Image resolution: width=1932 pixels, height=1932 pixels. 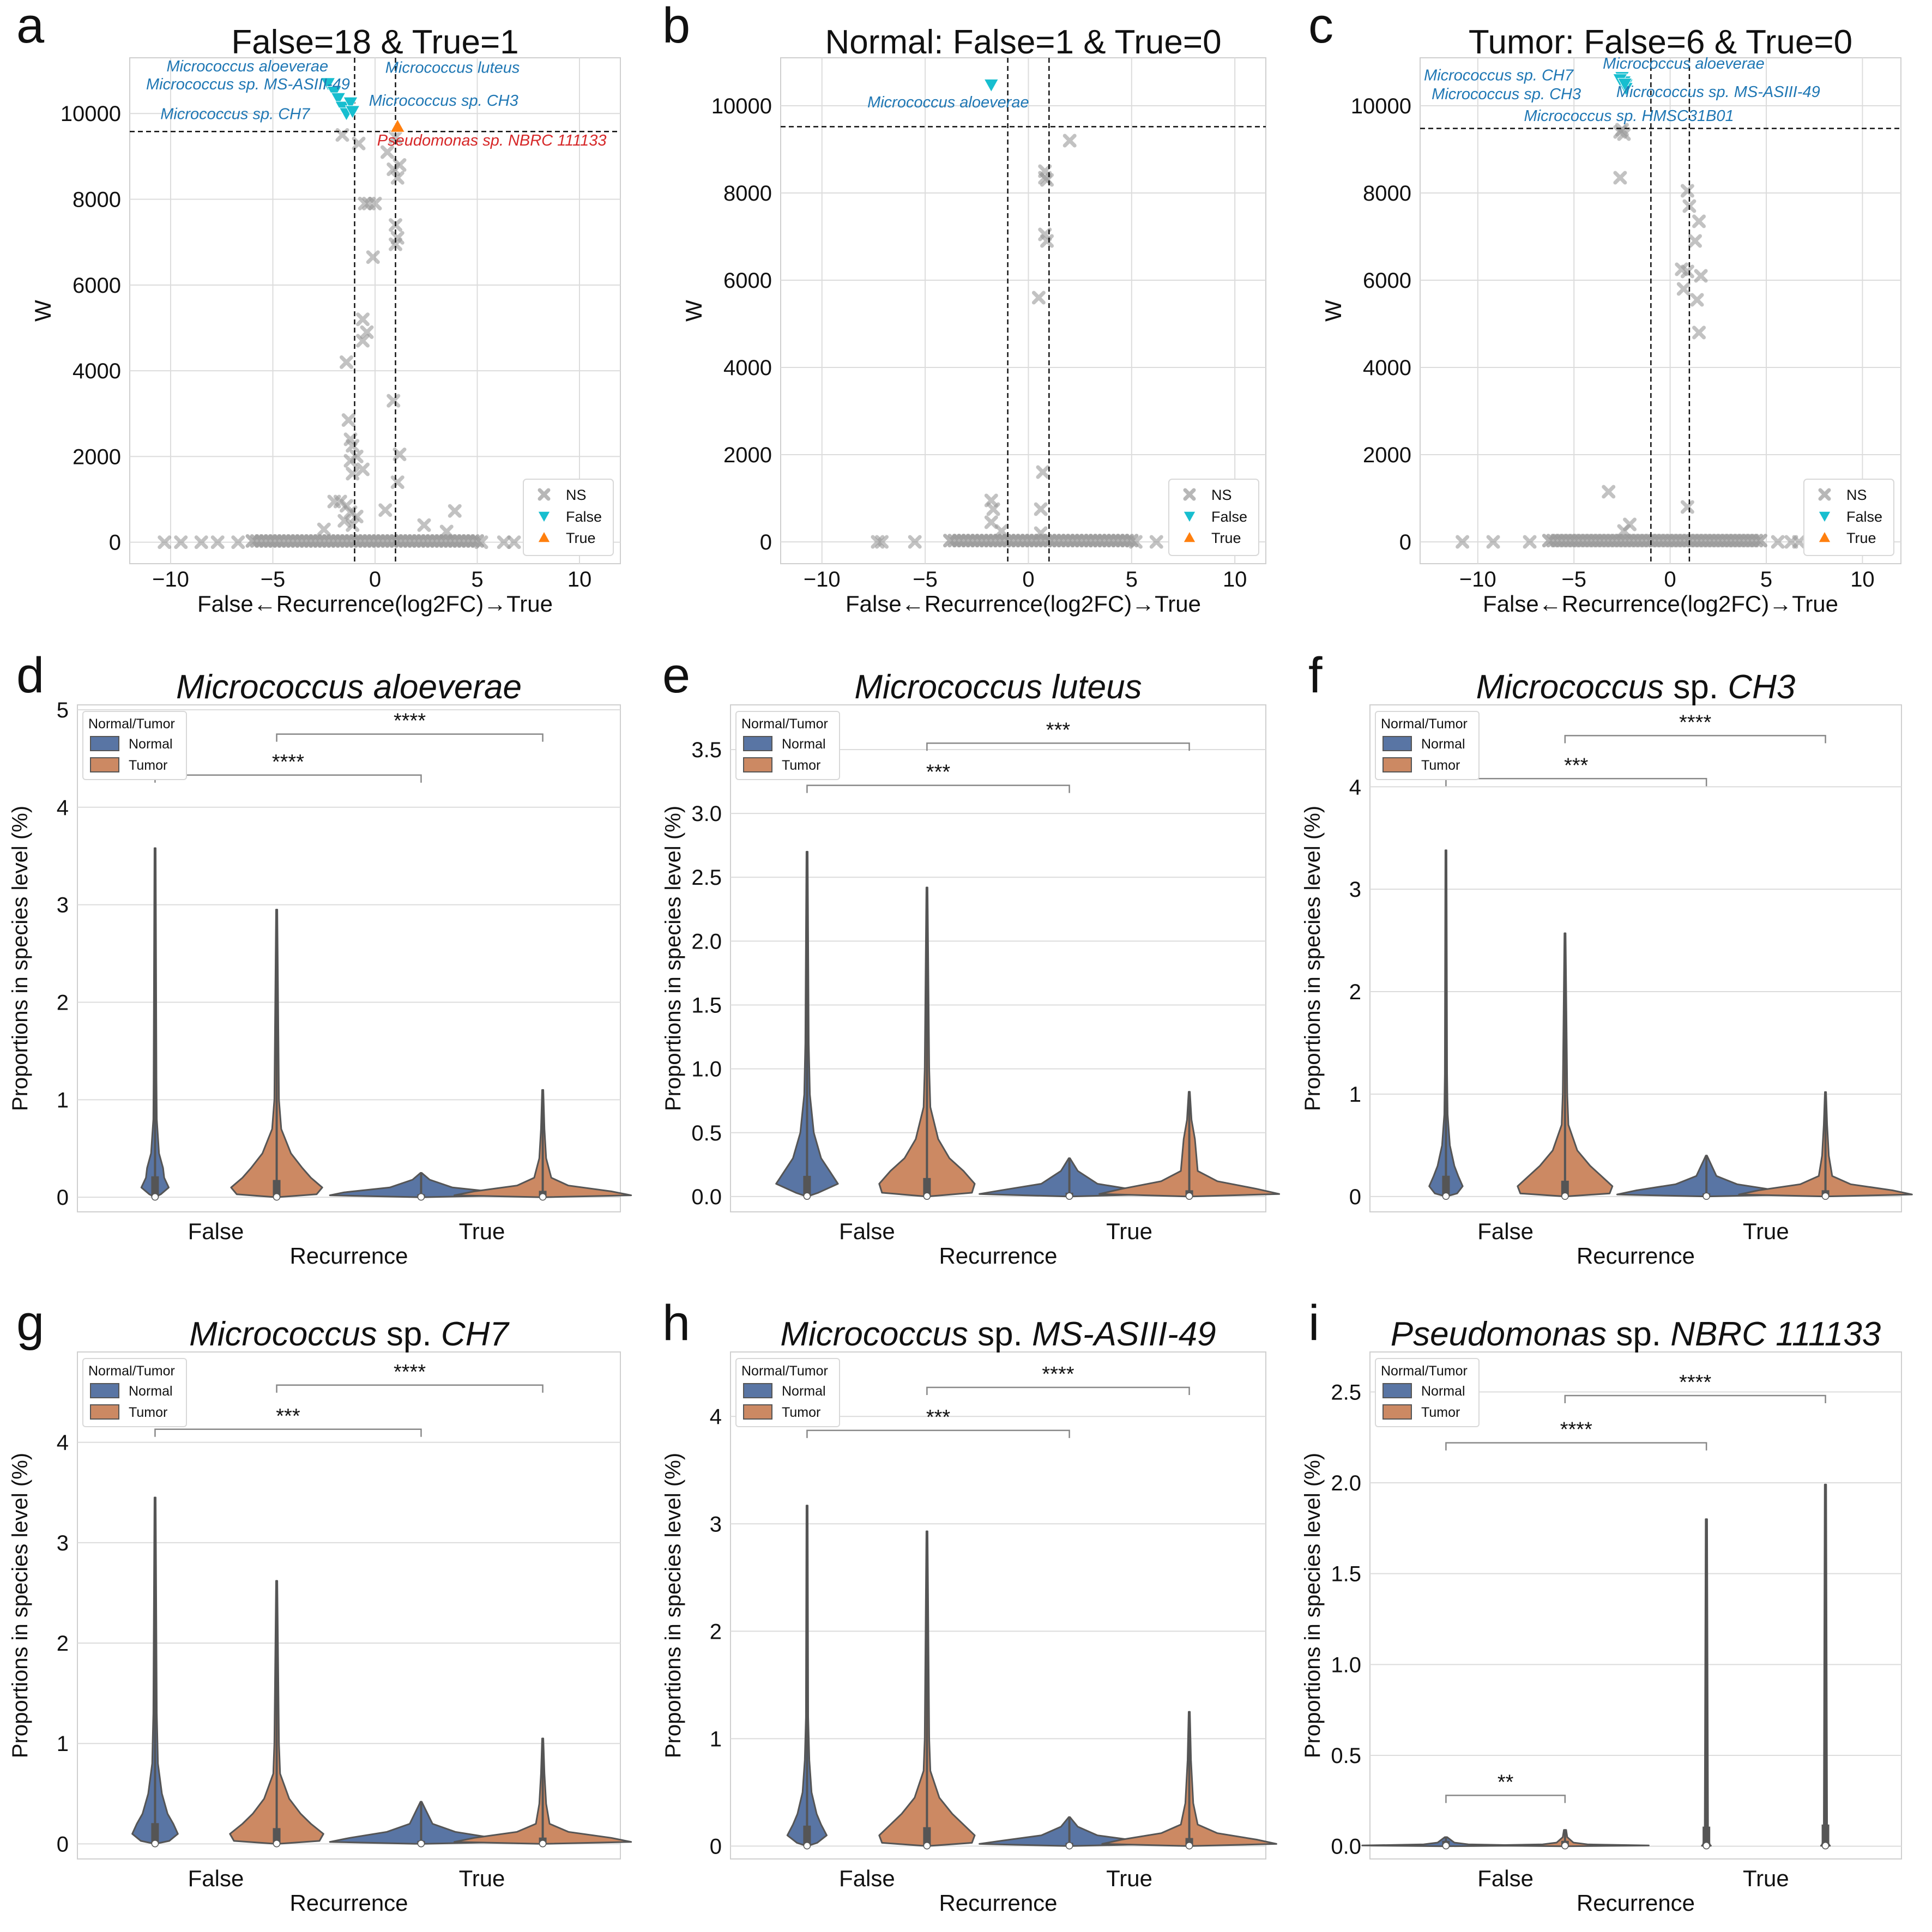 What do you see at coordinates (171, 579) in the screenshot?
I see `x-tick-label: −10` at bounding box center [171, 579].